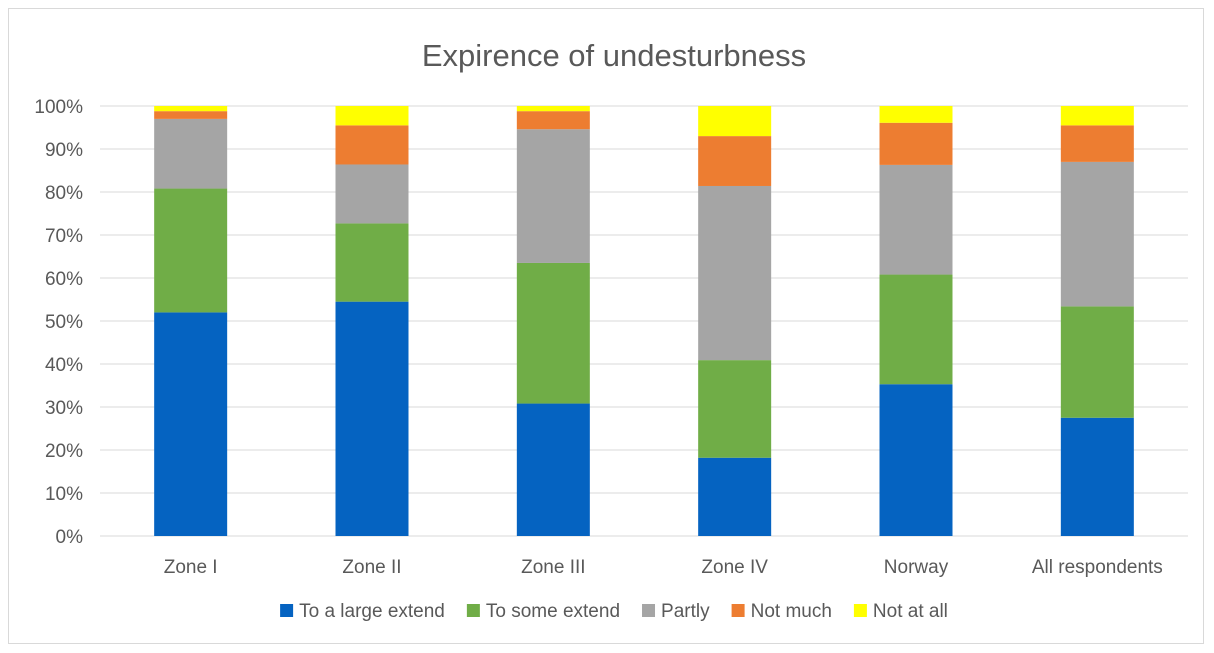 Image resolution: width=1214 pixels, height=653 pixels. What do you see at coordinates (64, 322) in the screenshot?
I see `y-tick-label: 50%` at bounding box center [64, 322].